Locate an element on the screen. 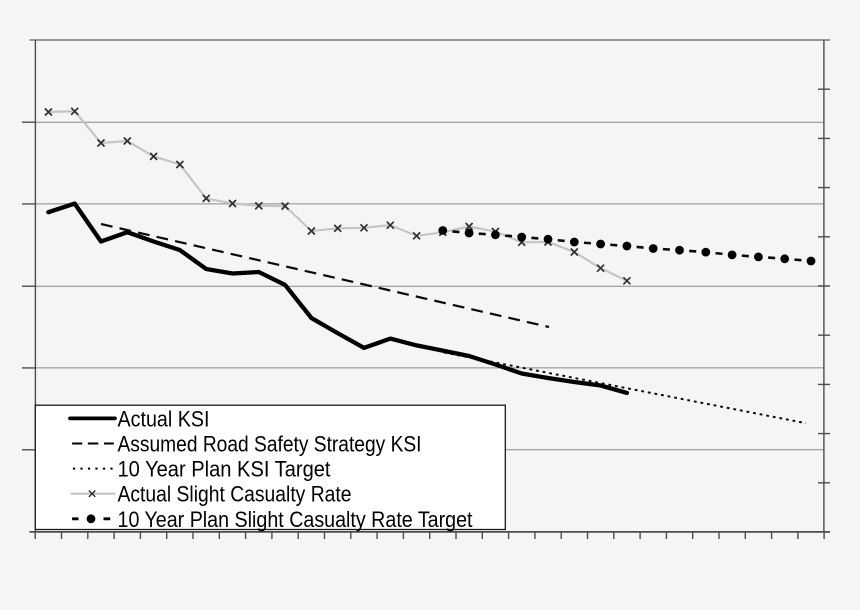 The image size is (860, 610). svg-text: 10 Year Plan KSI Target is located at coordinates (224, 469).